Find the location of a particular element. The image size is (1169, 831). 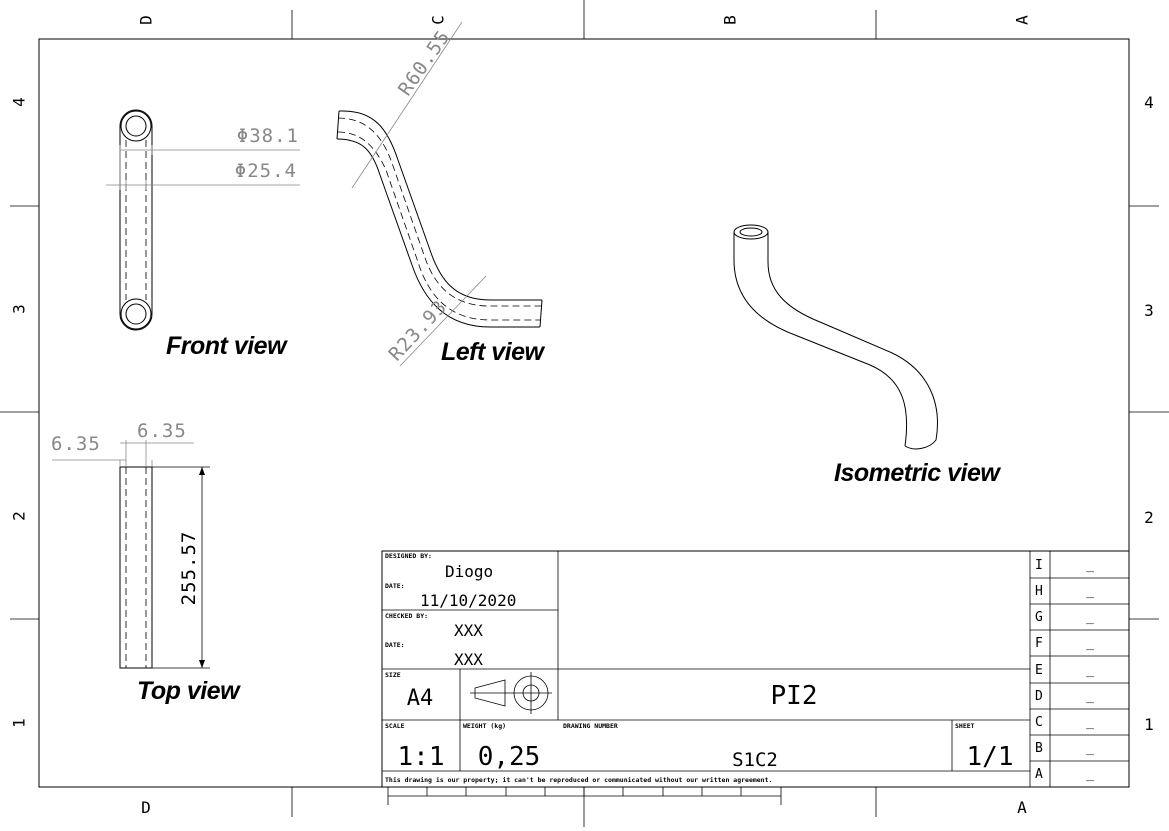

front-view-geometry is located at coordinates (136, 220).